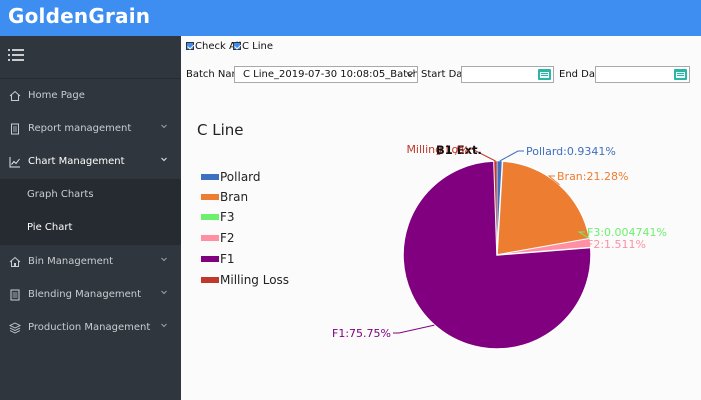  I want to click on pie-data-label: F1:75.75%, so click(361, 333).